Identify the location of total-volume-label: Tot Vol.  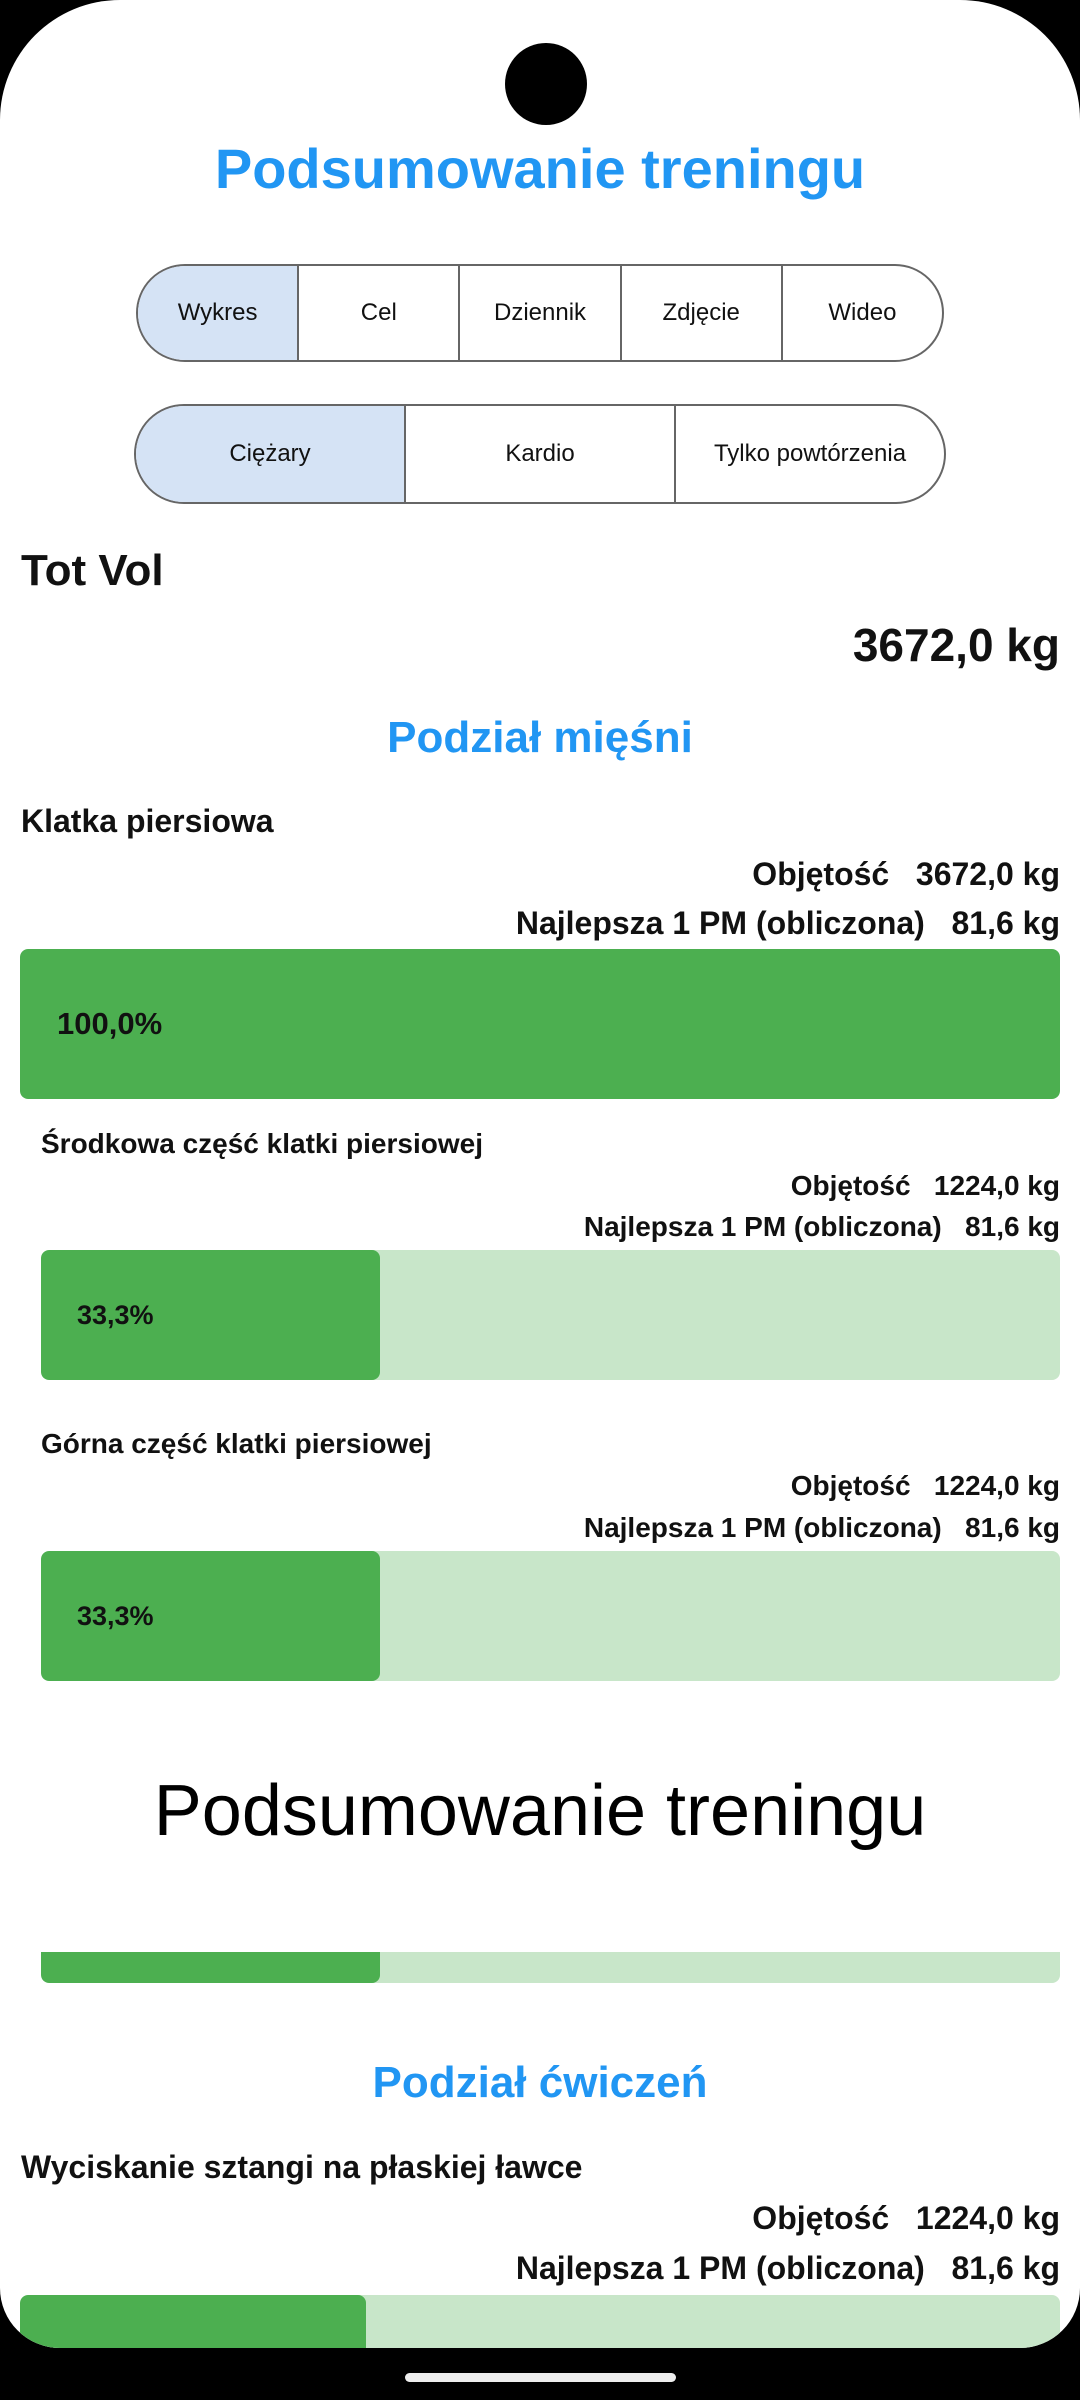
(92, 570).